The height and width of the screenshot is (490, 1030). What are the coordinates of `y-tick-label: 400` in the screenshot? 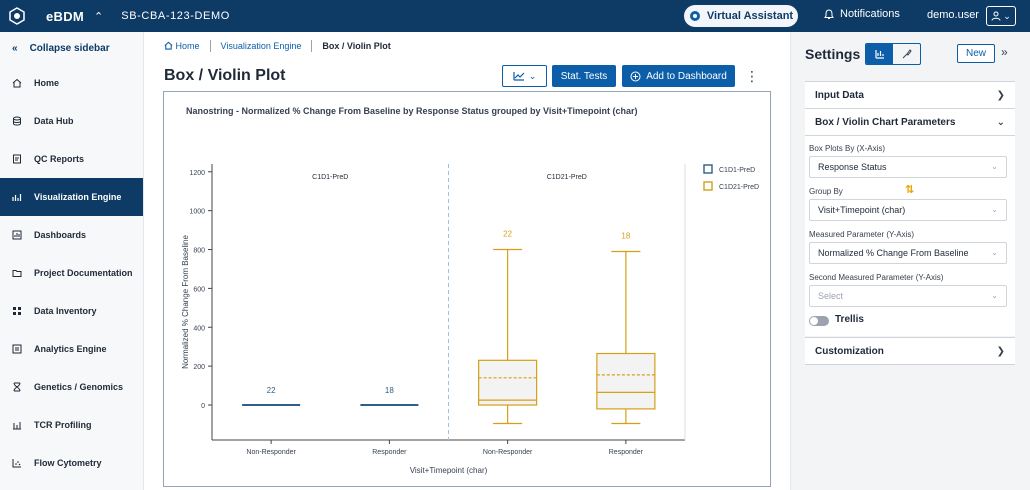 It's located at (199, 328).